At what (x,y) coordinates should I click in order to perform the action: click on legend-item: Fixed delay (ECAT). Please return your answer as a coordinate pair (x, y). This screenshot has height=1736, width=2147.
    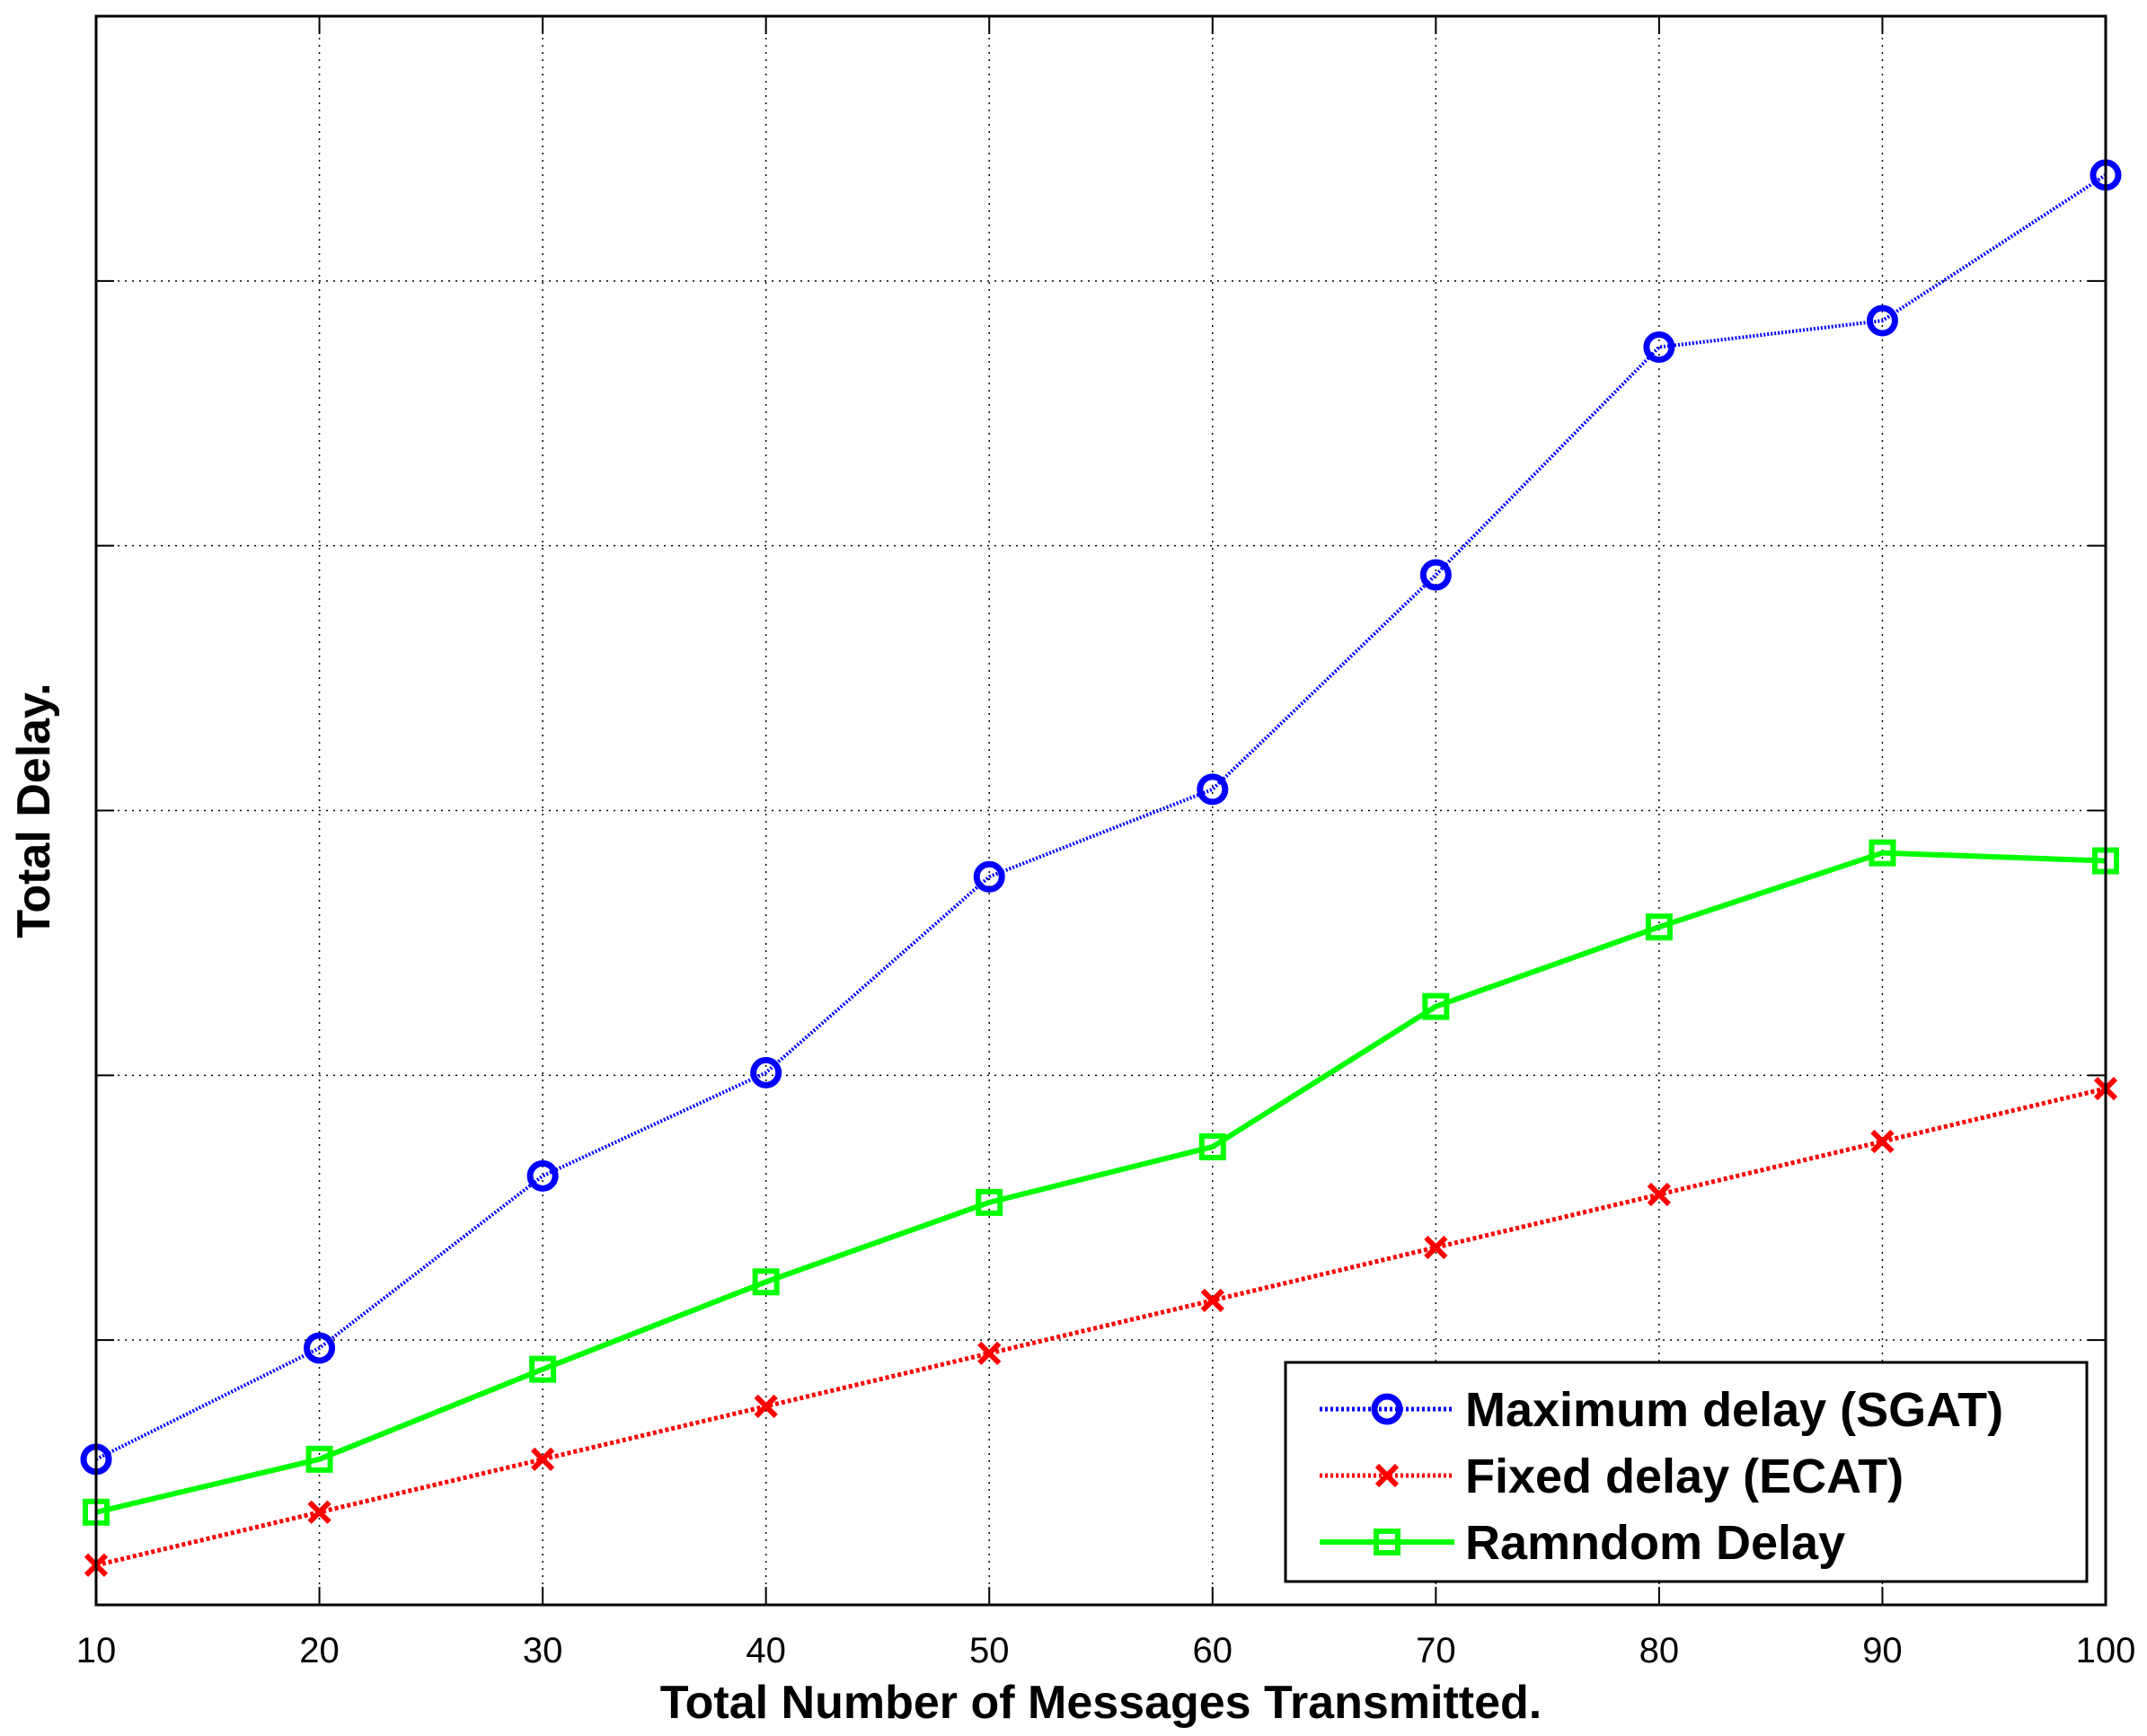
    Looking at the image, I should click on (1612, 1477).